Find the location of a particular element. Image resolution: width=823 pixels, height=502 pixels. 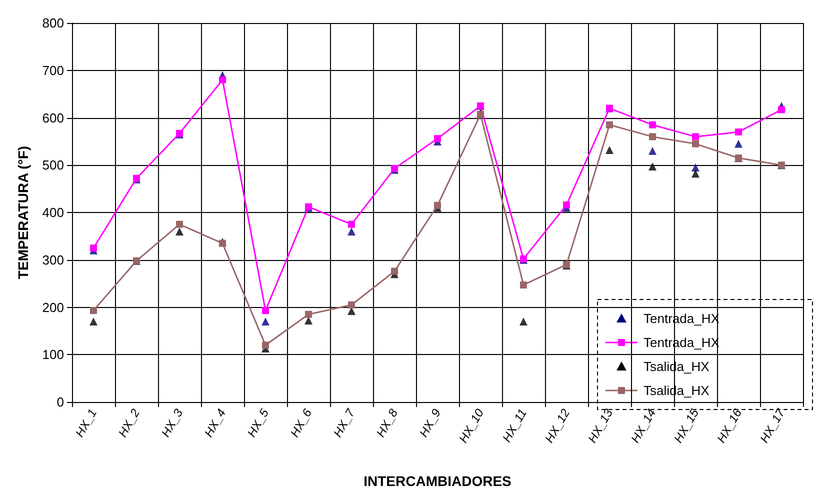

y-tick-label: 500 is located at coordinates (53, 165).